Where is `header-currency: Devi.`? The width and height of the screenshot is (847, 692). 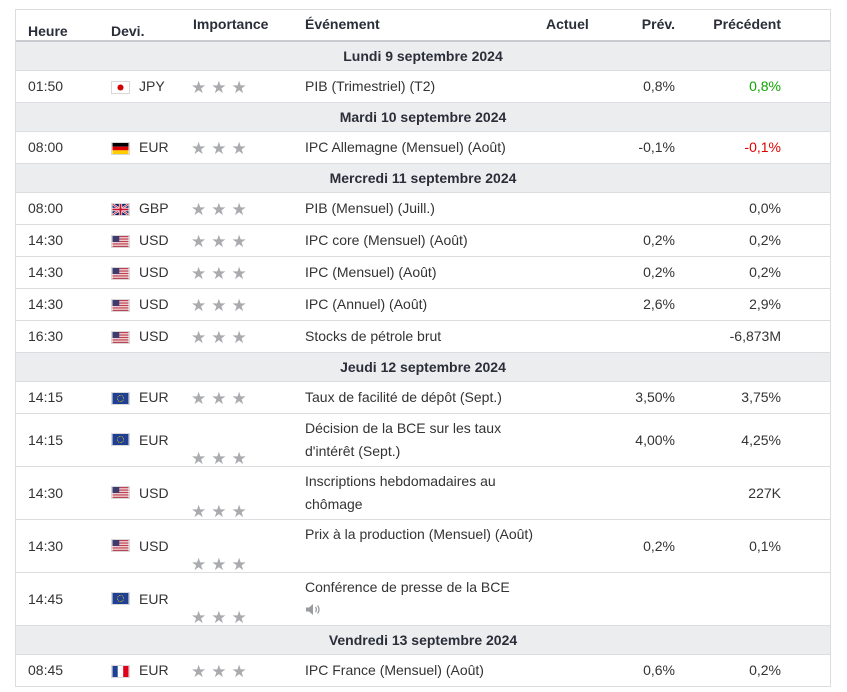 header-currency: Devi. is located at coordinates (128, 31).